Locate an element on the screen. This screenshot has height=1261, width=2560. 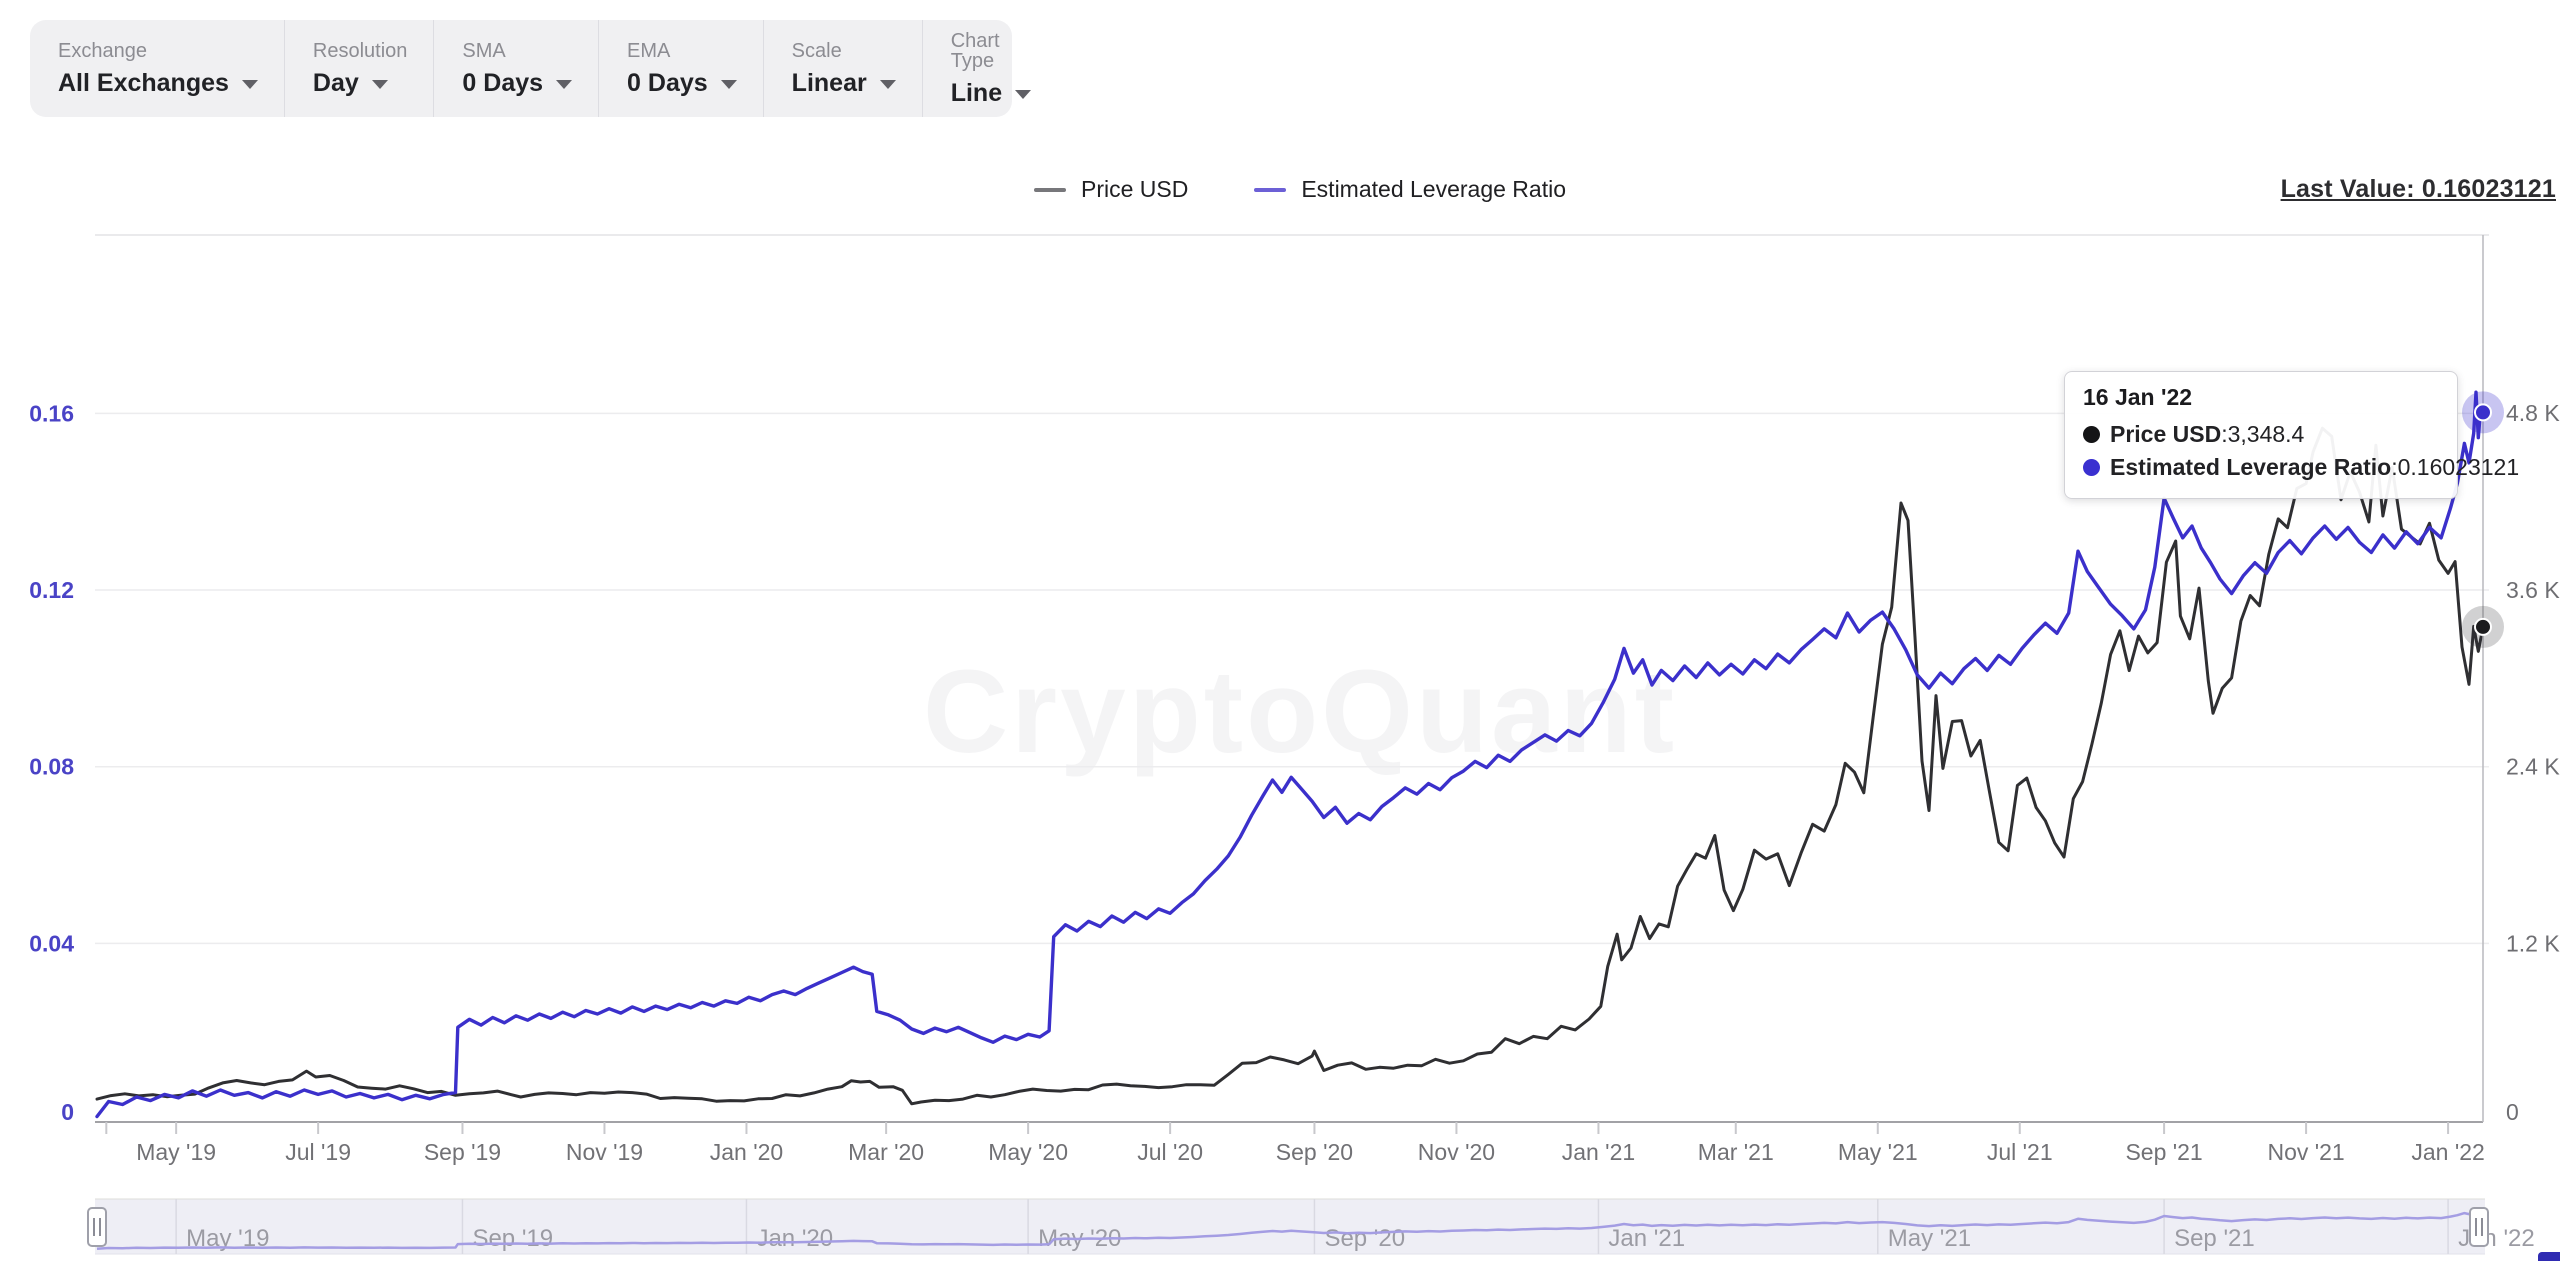
x-axis-label: Jan '21 is located at coordinates (1598, 1152).